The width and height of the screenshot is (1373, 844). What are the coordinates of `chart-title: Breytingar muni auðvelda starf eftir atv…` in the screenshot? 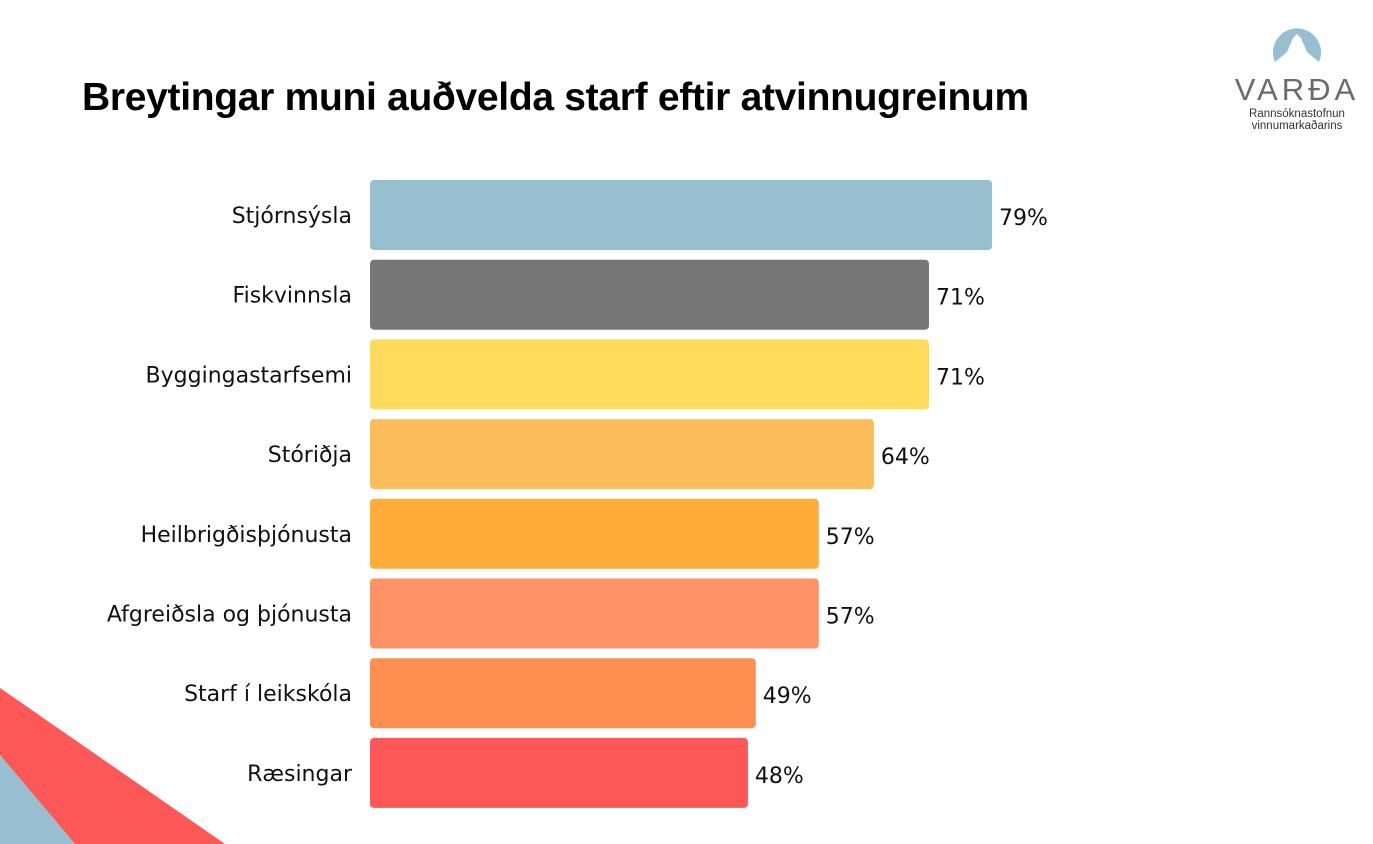 It's located at (555, 97).